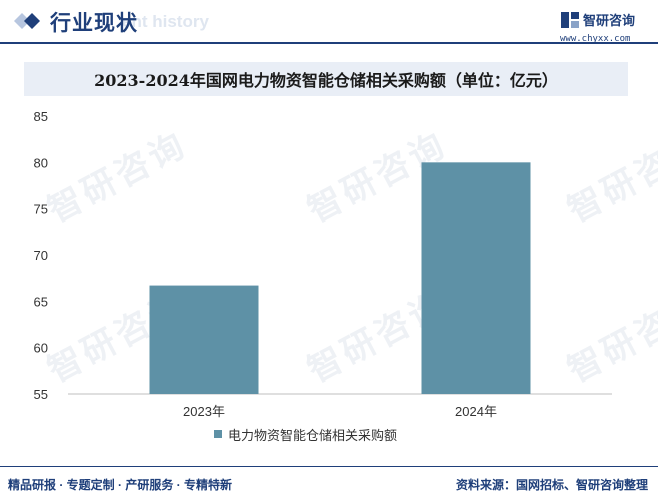 The image size is (658, 502). I want to click on chart-title: 2023-2024年国网电力物资智能仓储相关采购额（单位：亿元）, so click(326, 80).